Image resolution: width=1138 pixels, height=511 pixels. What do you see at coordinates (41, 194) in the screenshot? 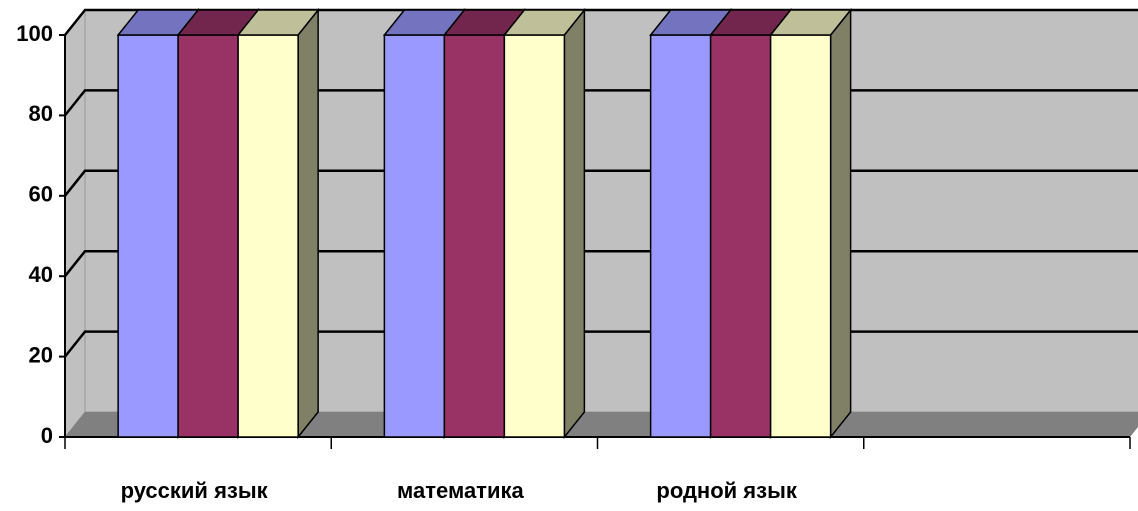
I see `y-tick-label: 60` at bounding box center [41, 194].